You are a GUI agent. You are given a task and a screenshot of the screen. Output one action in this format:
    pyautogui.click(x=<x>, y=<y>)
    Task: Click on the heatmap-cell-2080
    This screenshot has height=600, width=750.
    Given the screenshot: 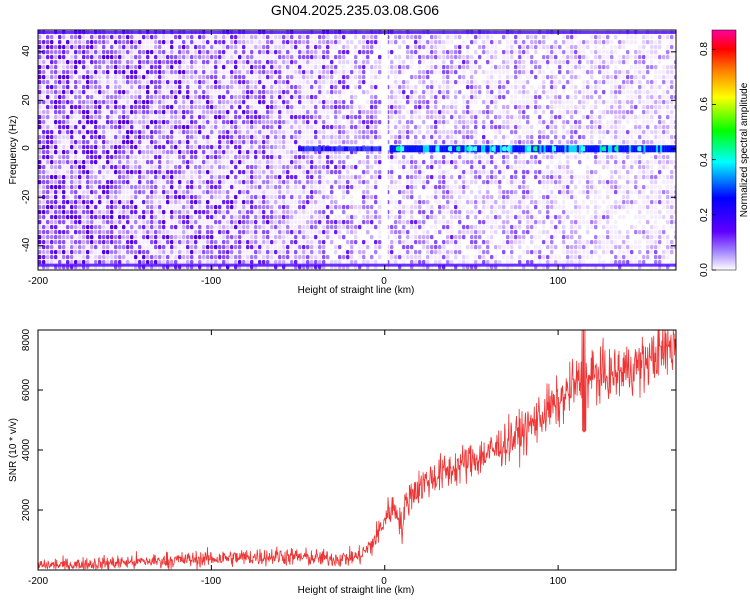 What is the action you would take?
    pyautogui.click(x=212, y=112)
    